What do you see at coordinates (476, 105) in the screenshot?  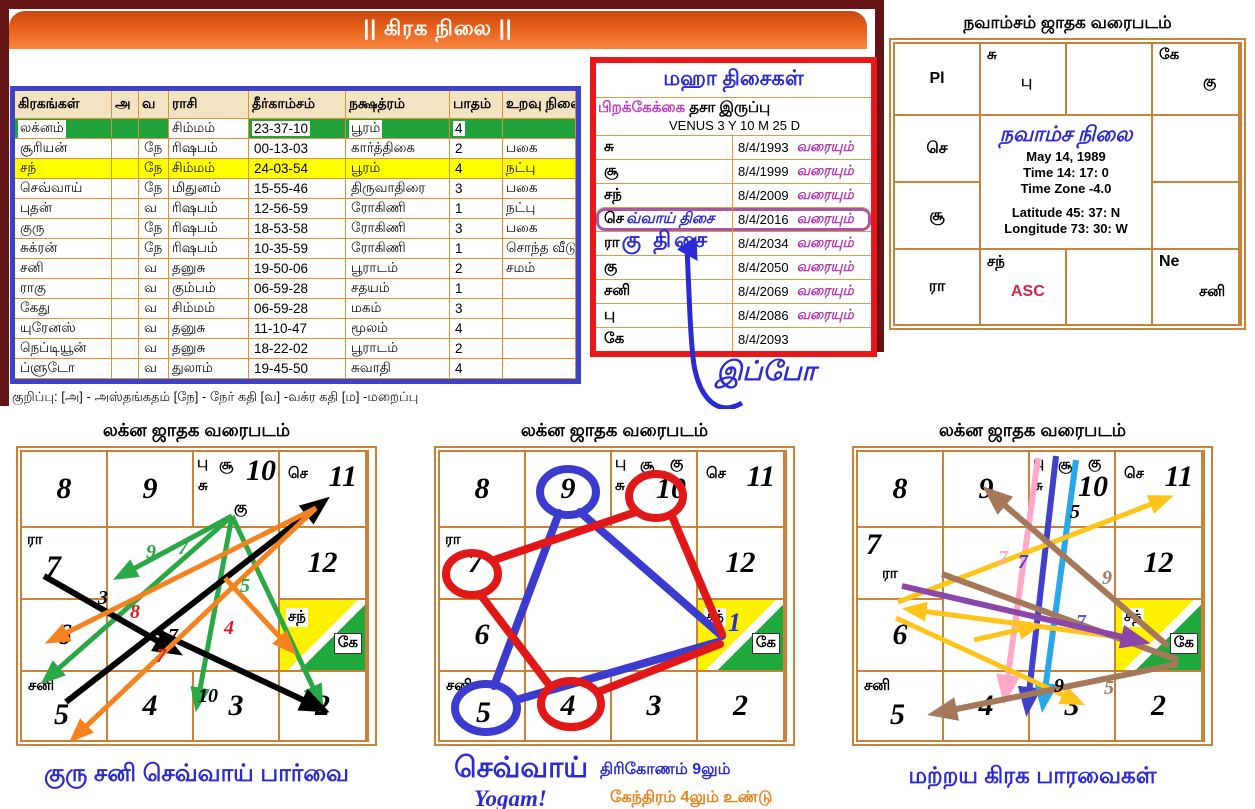 I see `header-padam: பாதம்` at bounding box center [476, 105].